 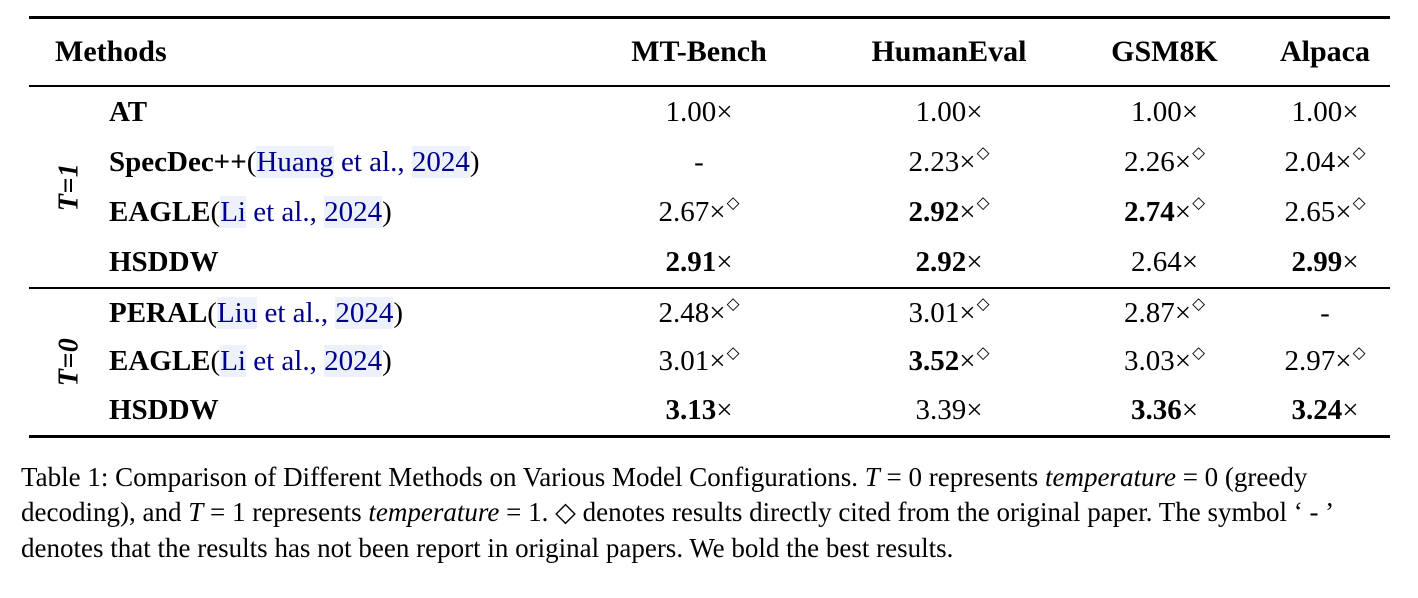 I want to click on value-cell: 2.91×, so click(x=699, y=262).